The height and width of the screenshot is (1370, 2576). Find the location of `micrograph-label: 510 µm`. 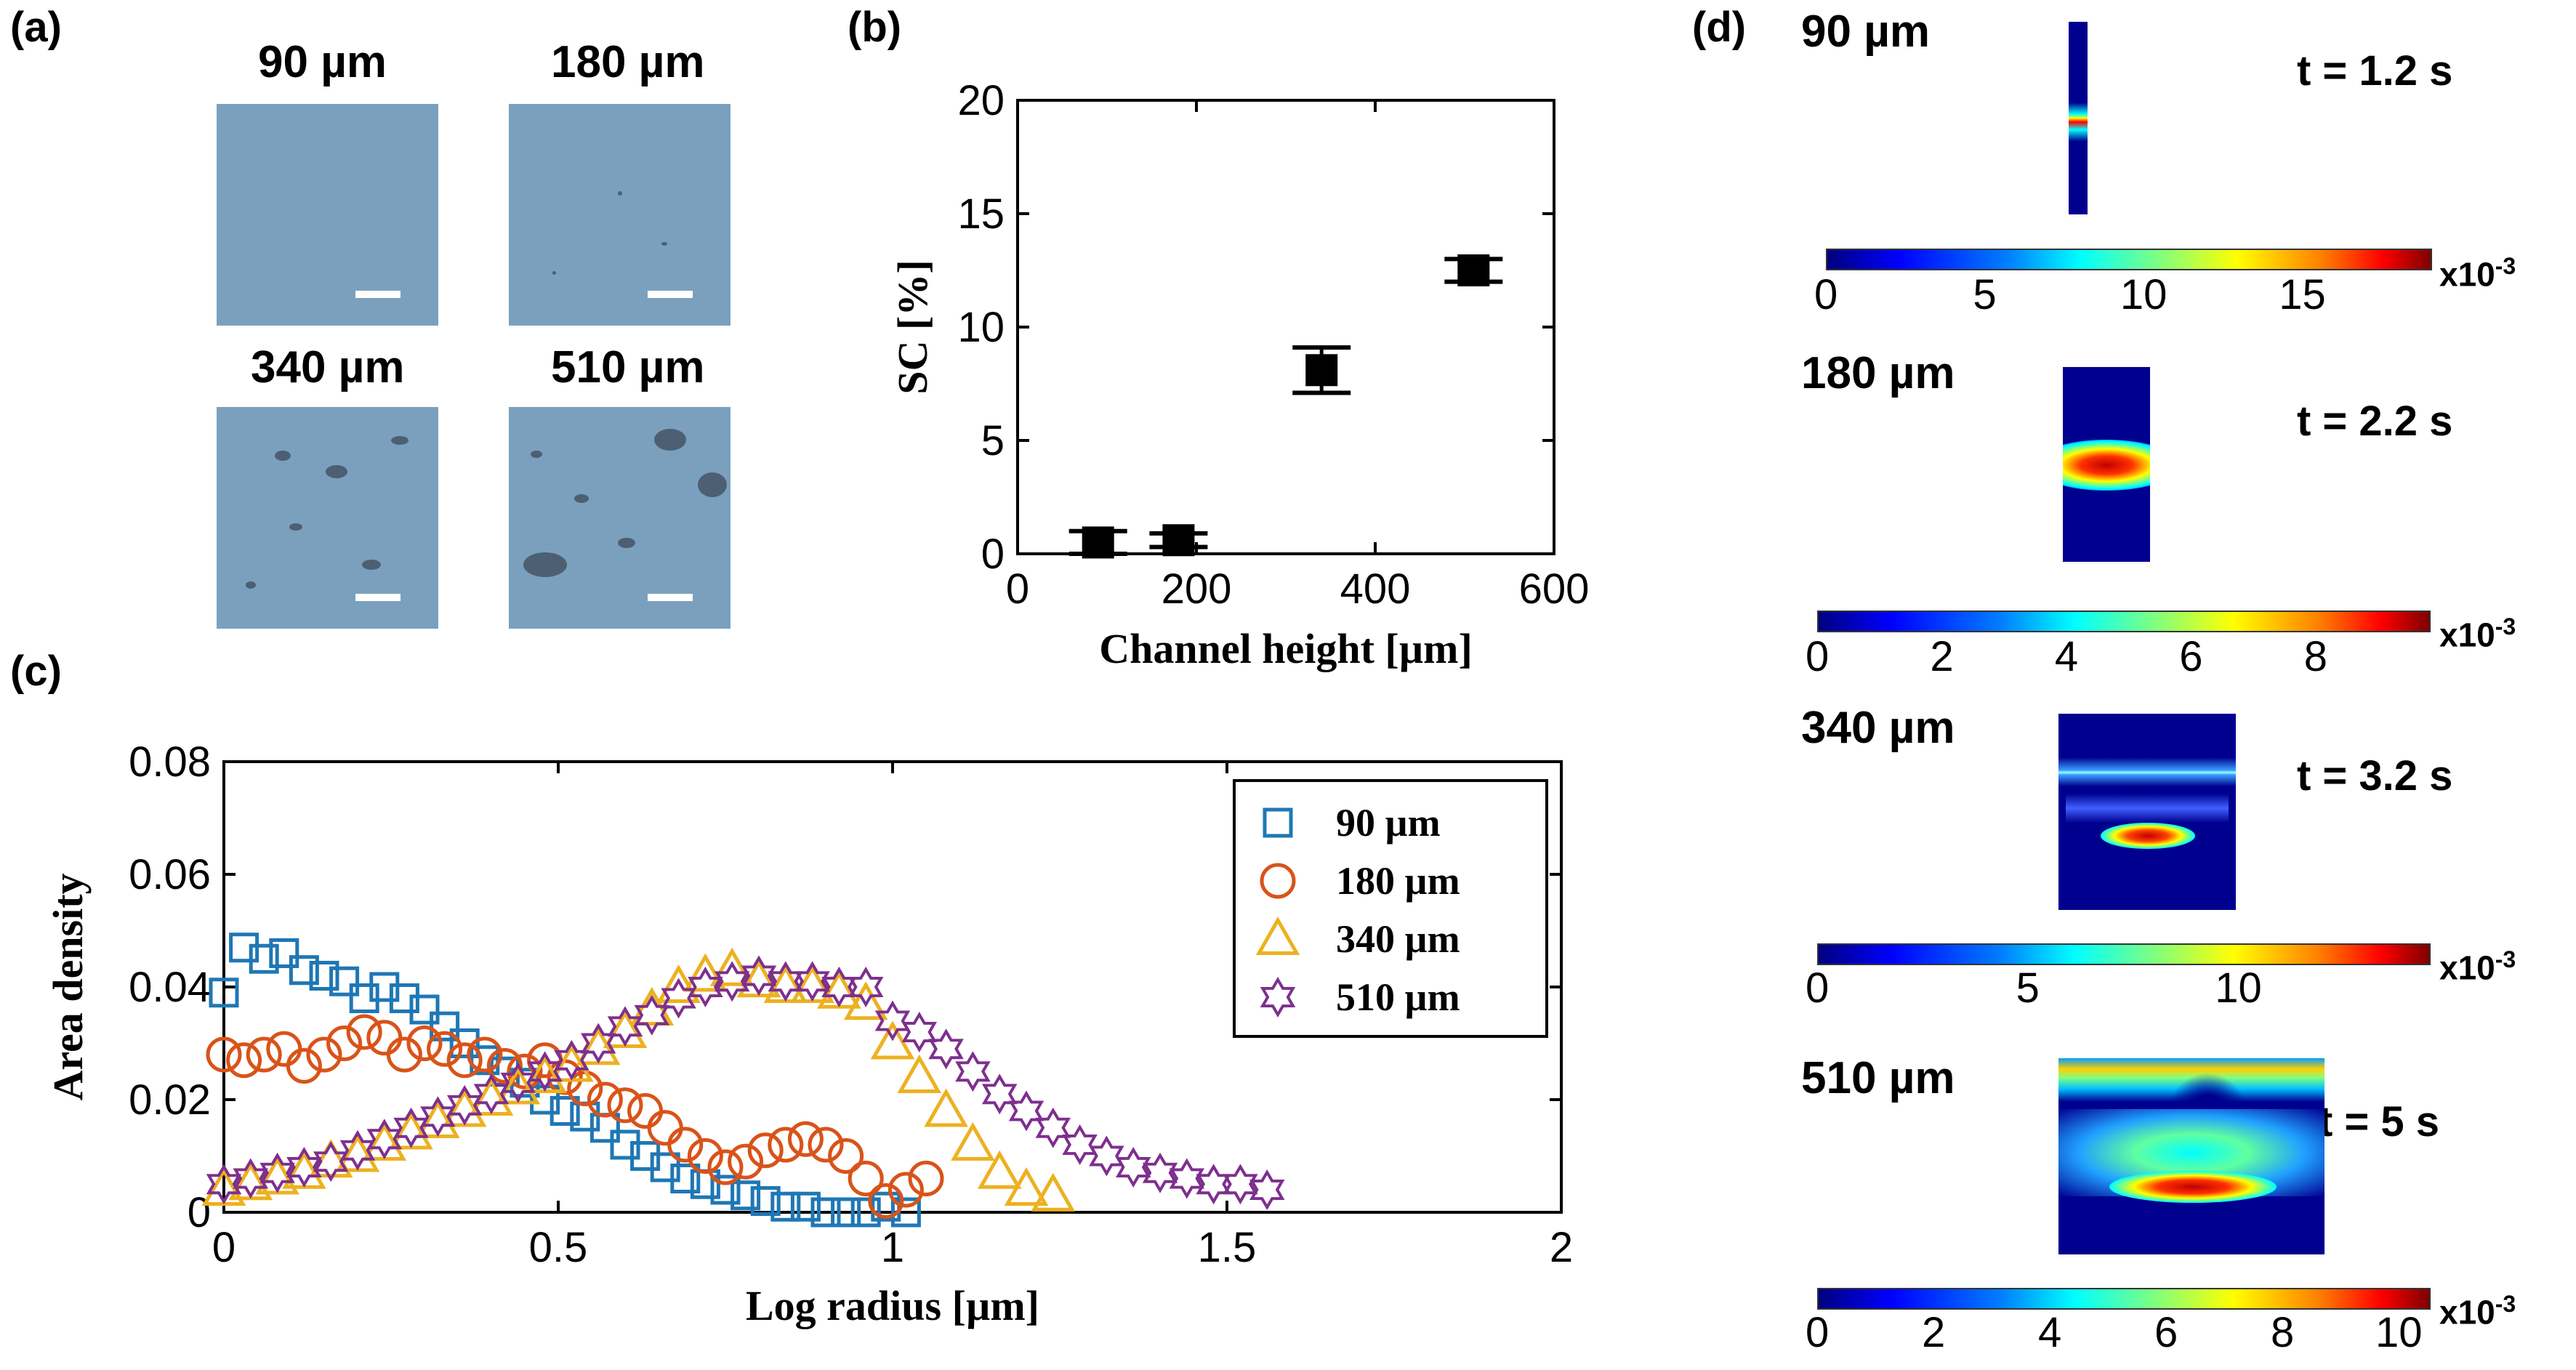

micrograph-label: 510 µm is located at coordinates (628, 367).